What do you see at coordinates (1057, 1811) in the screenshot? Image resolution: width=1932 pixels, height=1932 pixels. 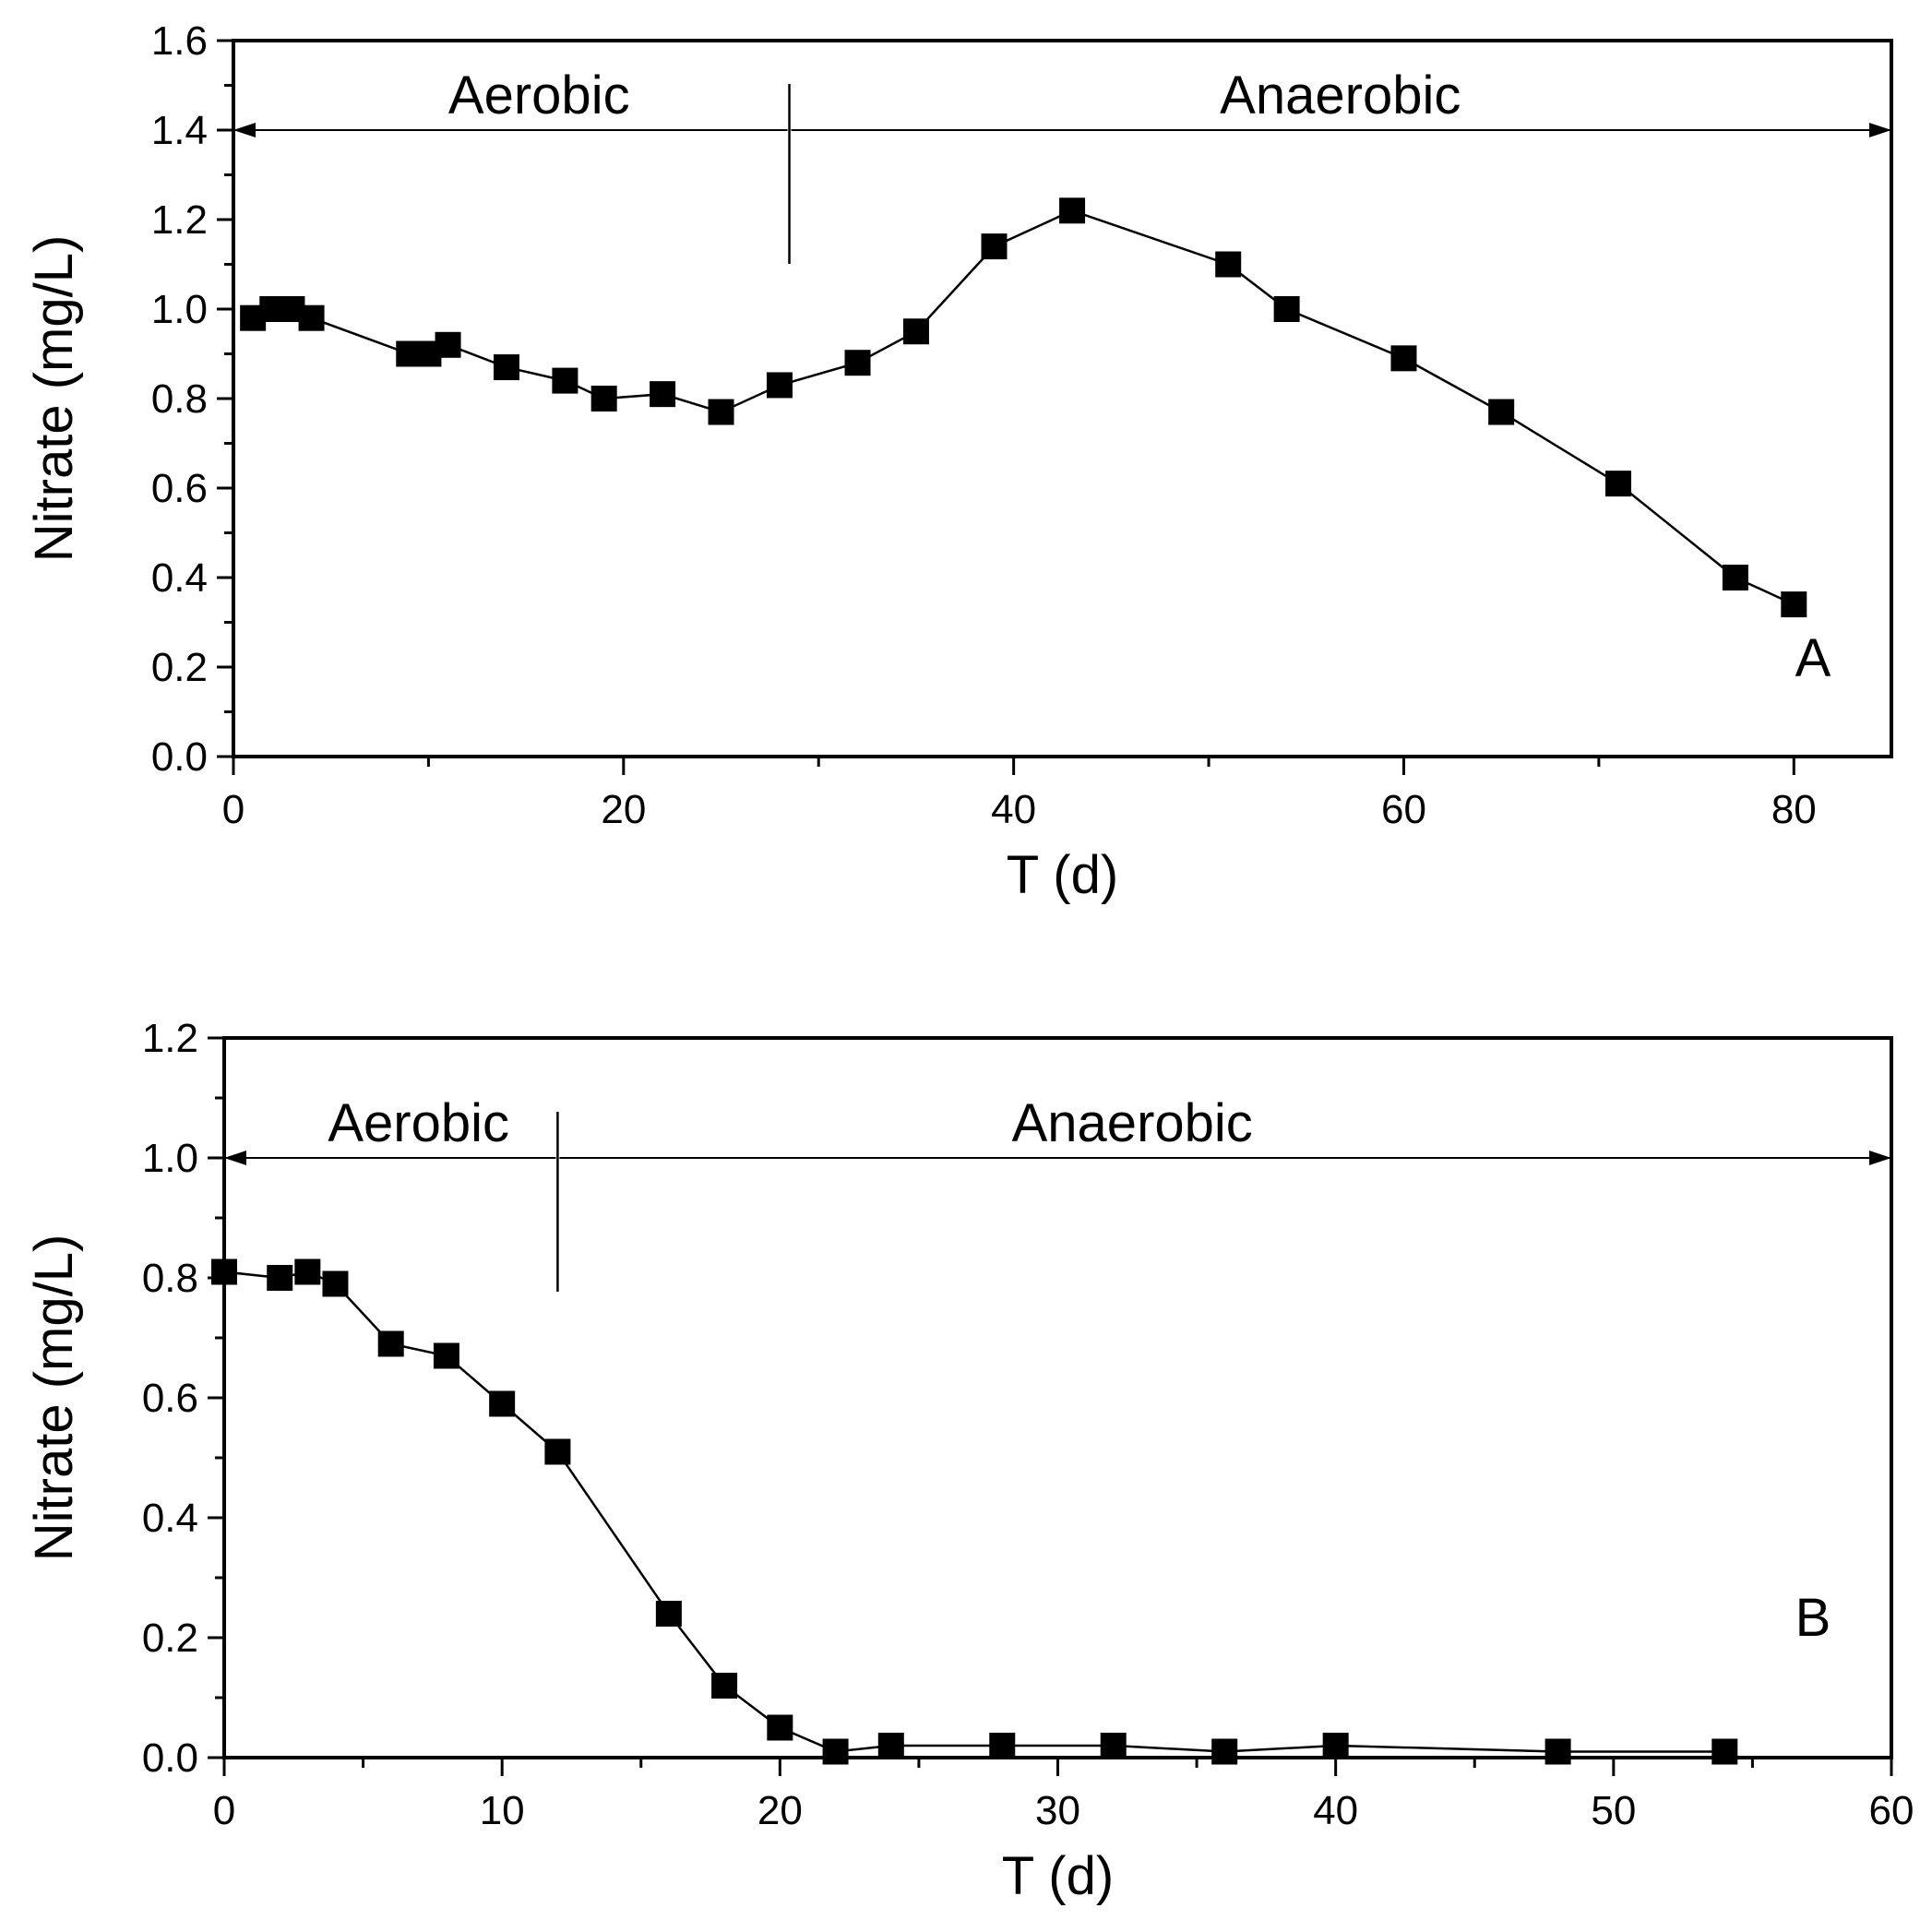 I see `x-tick-label: 30` at bounding box center [1057, 1811].